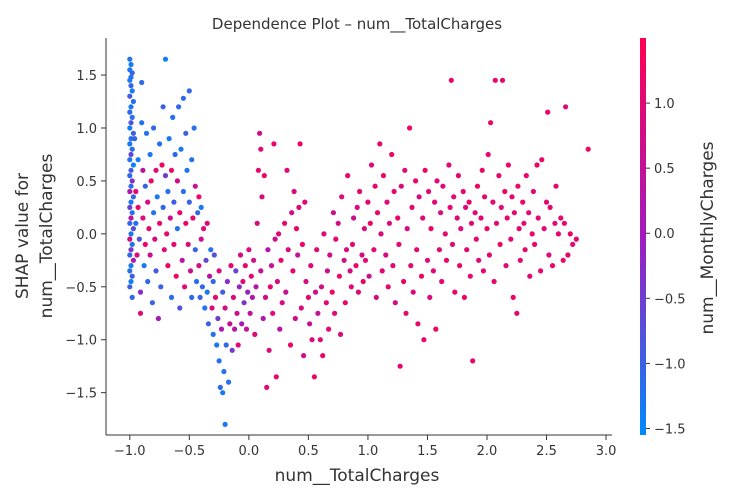 The height and width of the screenshot is (504, 750). What do you see at coordinates (708, 237) in the screenshot?
I see `colorbar-label: num__MonthlyCharges` at bounding box center [708, 237].